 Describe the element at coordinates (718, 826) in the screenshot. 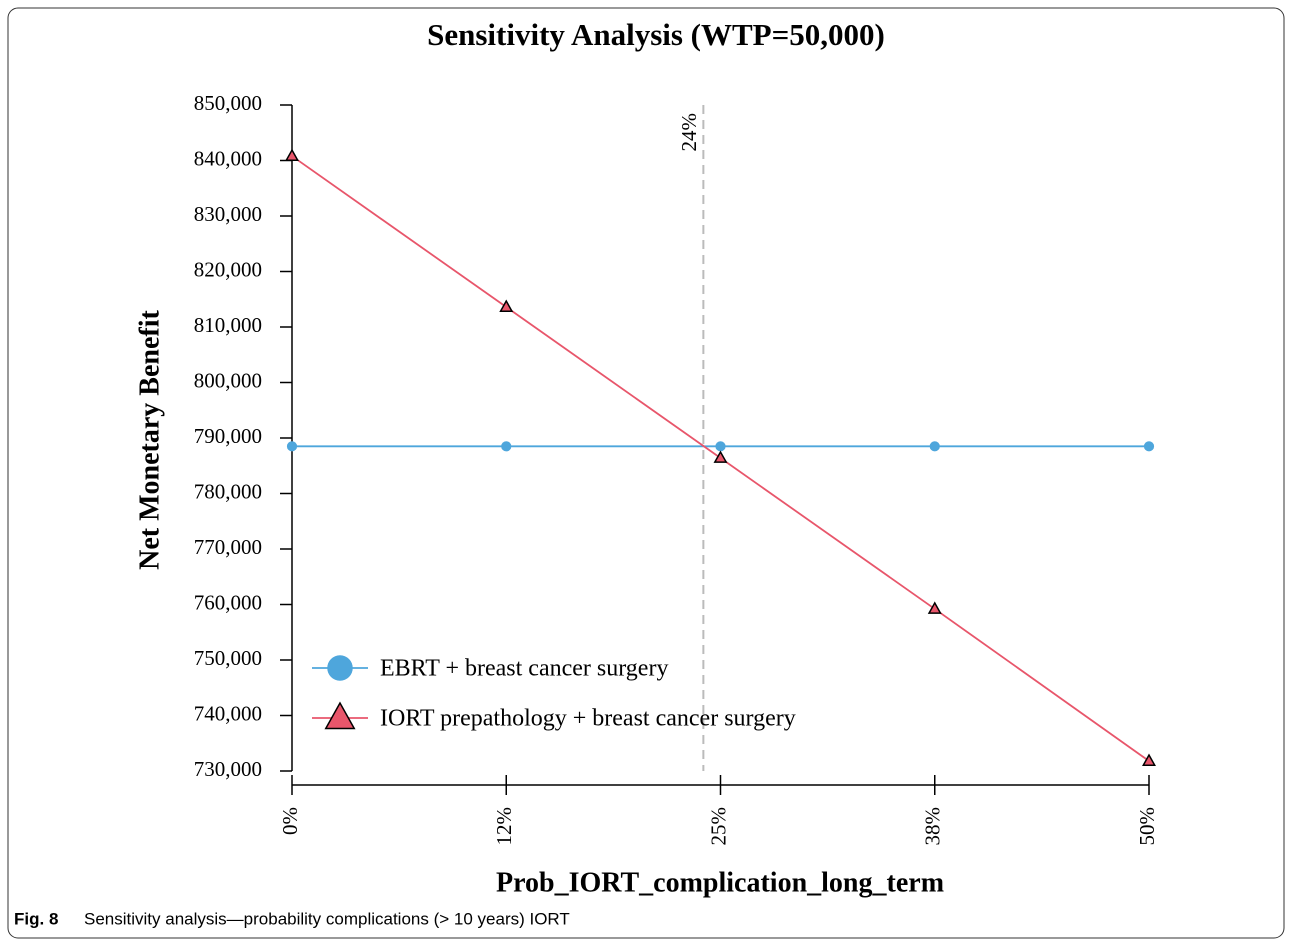

I see `x-tick-label: 25%` at that location.